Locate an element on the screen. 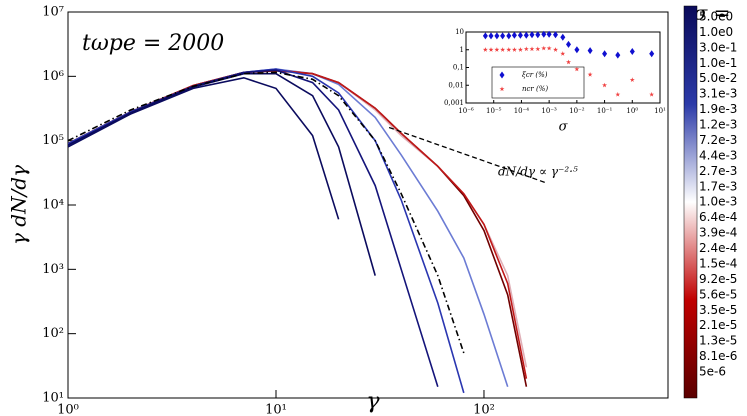 The width and height of the screenshot is (747, 416). colorbar-label: 1.0e0 is located at coordinates (716, 32).